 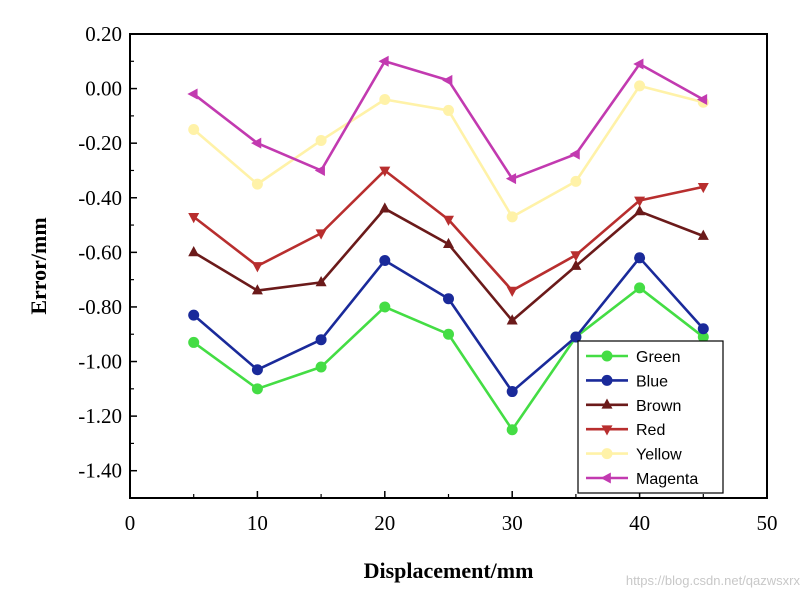 What do you see at coordinates (633, 357) in the screenshot?
I see `legend-item-green: Green` at bounding box center [633, 357].